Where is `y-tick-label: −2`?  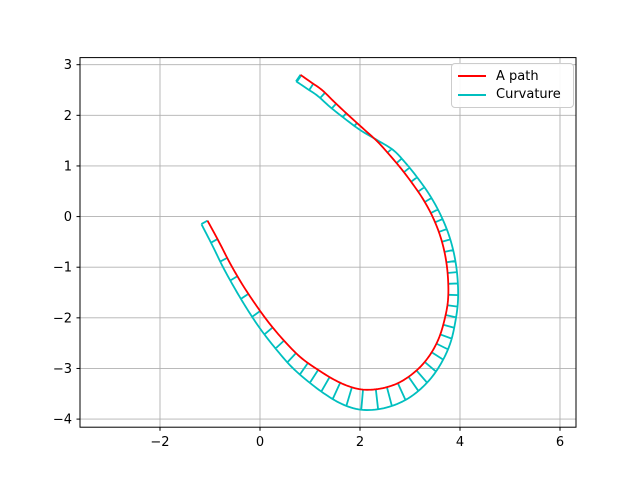
y-tick-label: −2 is located at coordinates (62, 318).